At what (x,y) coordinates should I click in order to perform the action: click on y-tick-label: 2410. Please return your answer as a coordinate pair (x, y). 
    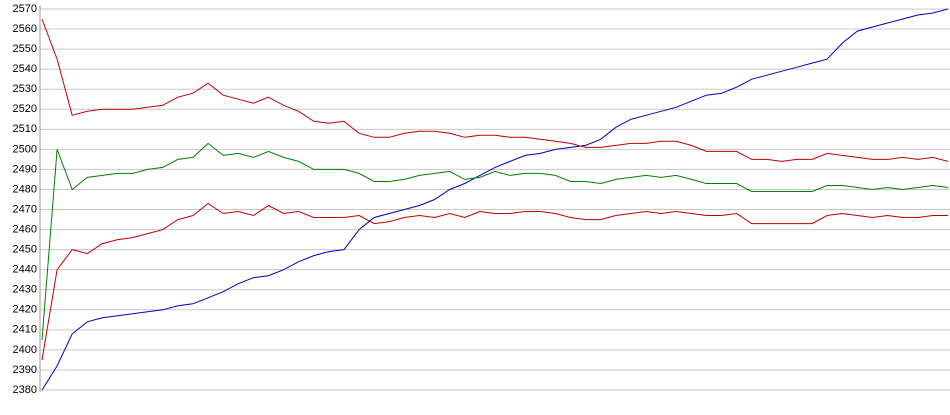
    Looking at the image, I should click on (25, 330).